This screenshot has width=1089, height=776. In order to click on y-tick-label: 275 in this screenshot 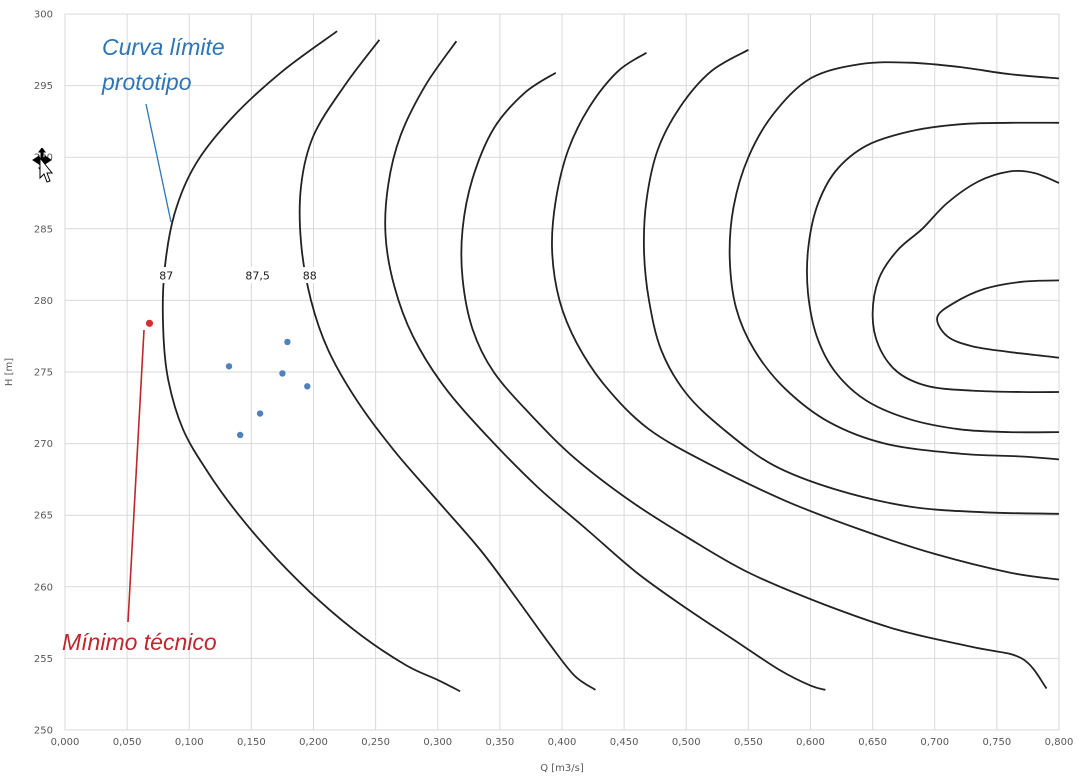, I will do `click(43, 373)`.